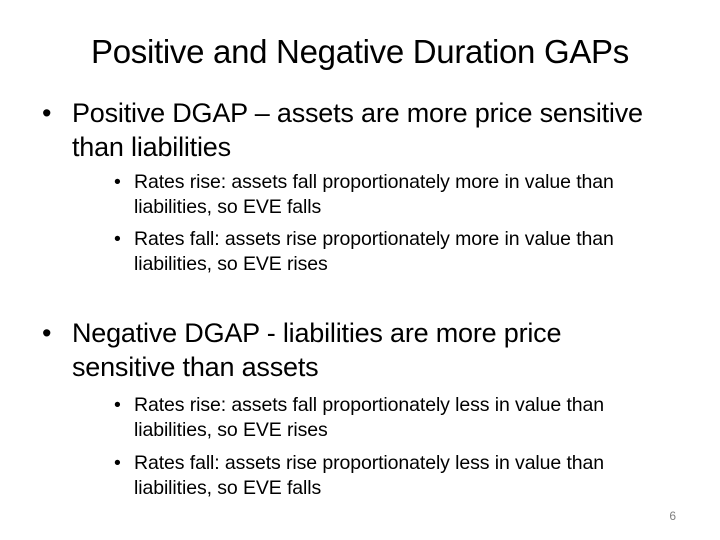 This screenshot has width=720, height=540. I want to click on slide-title: Positive and Negative Duration GAPs, so click(360, 51).